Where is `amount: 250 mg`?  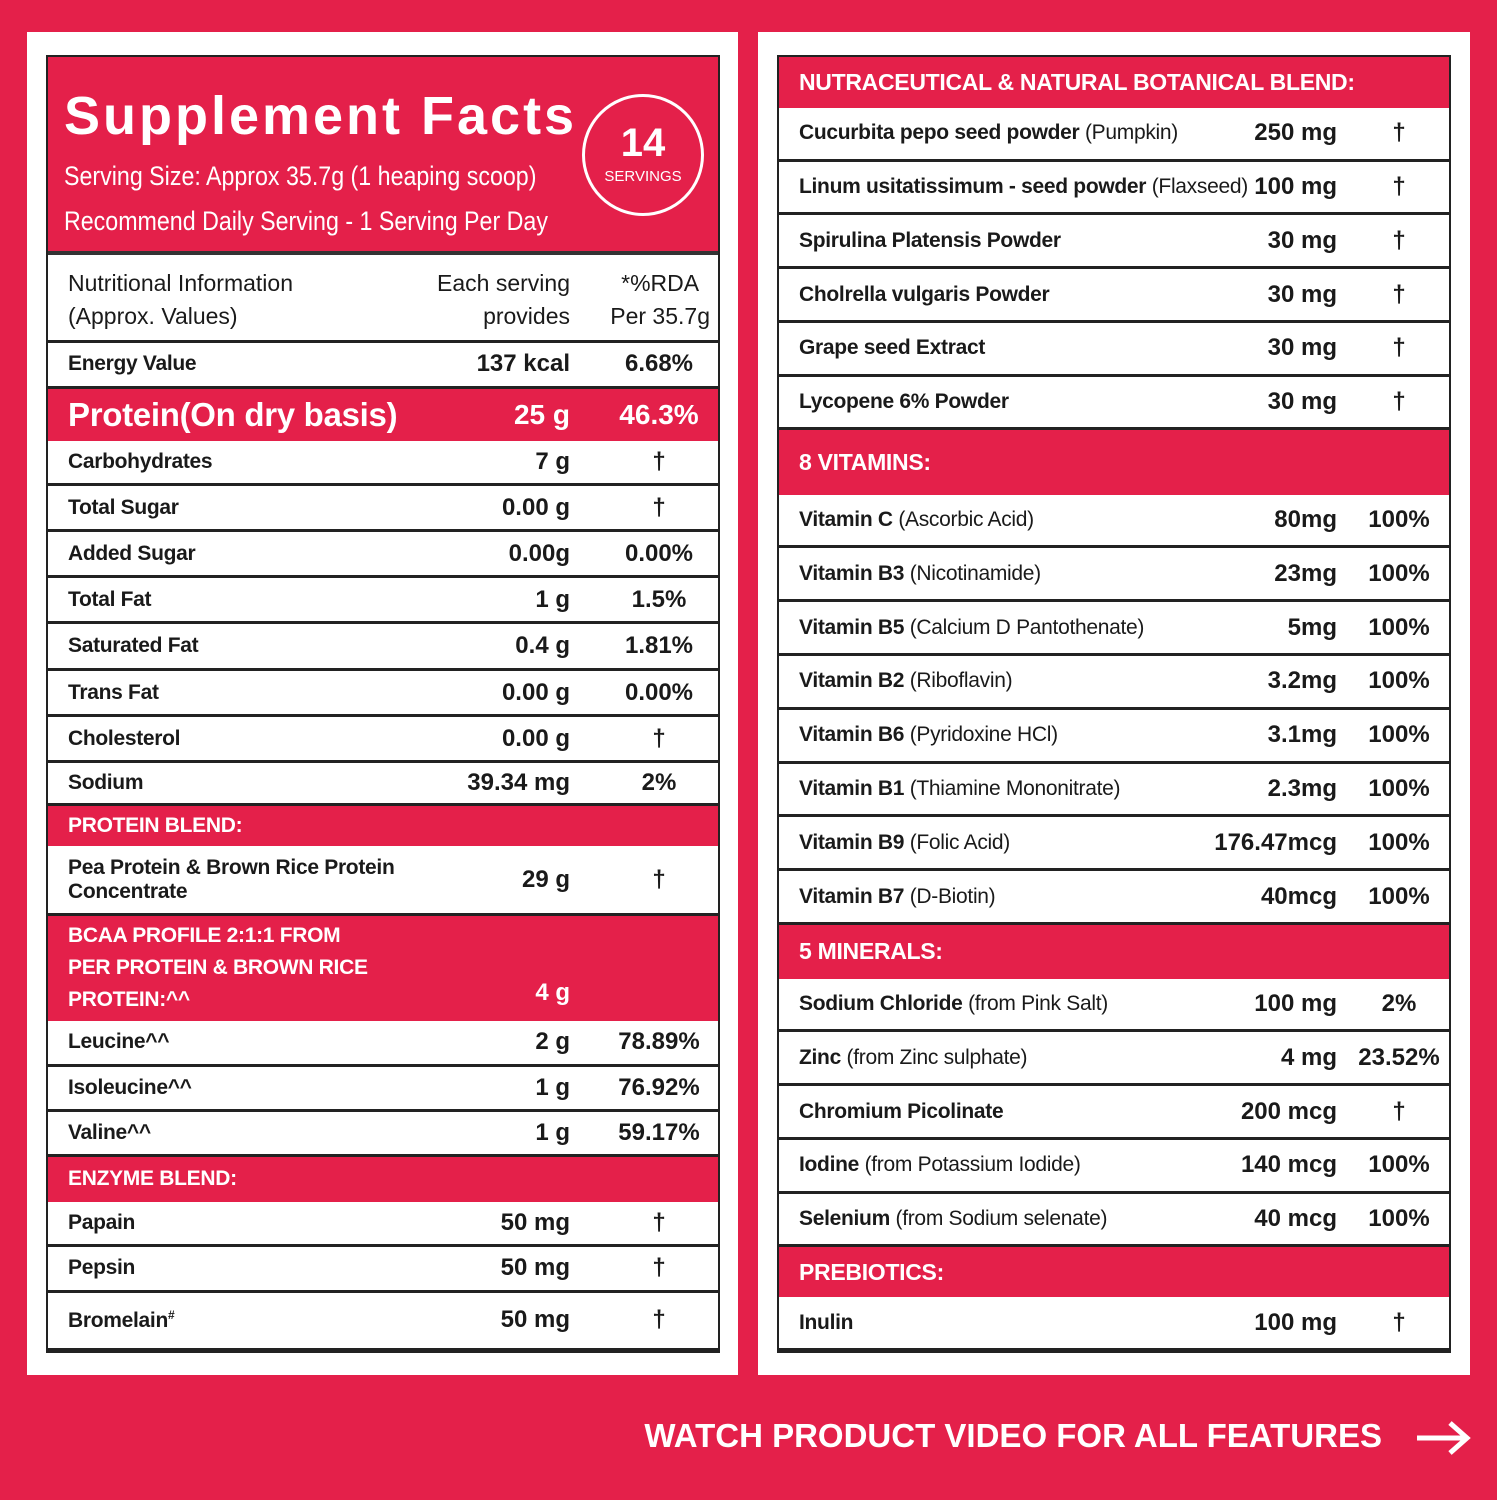
amount: 250 mg is located at coordinates (1295, 133).